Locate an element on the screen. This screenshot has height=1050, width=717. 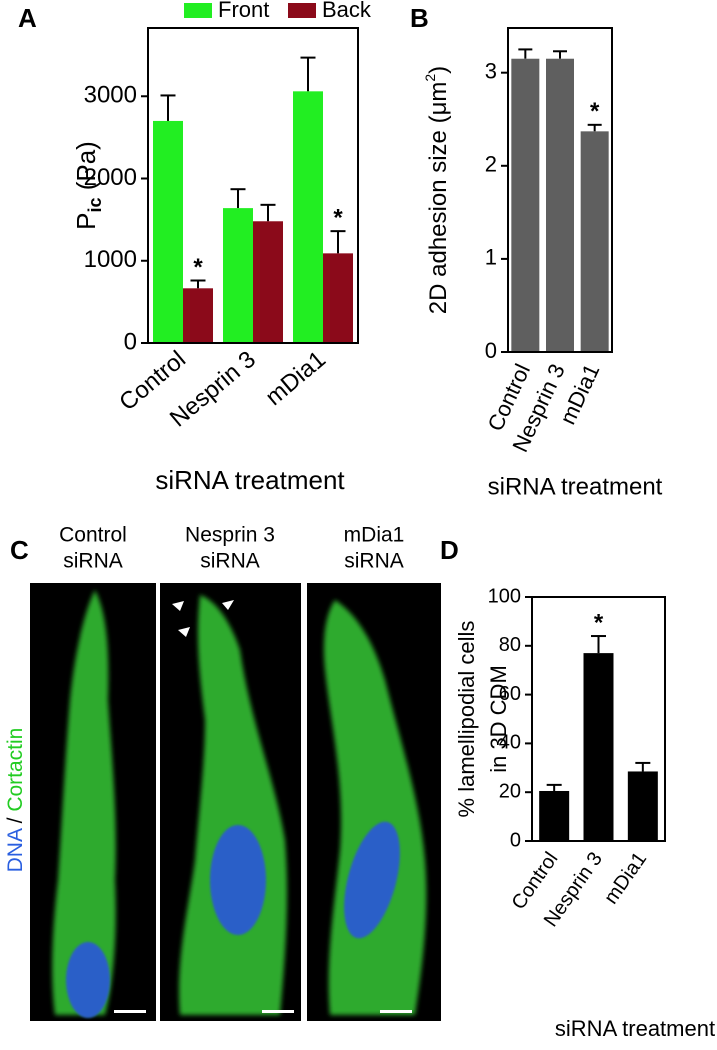
legend-label: Back is located at coordinates (347, 11).